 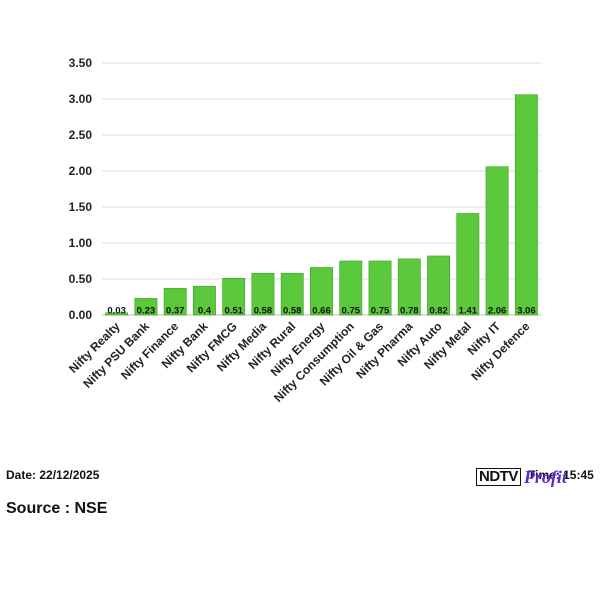 I want to click on y-tick-label: 2.00, so click(x=81, y=171).